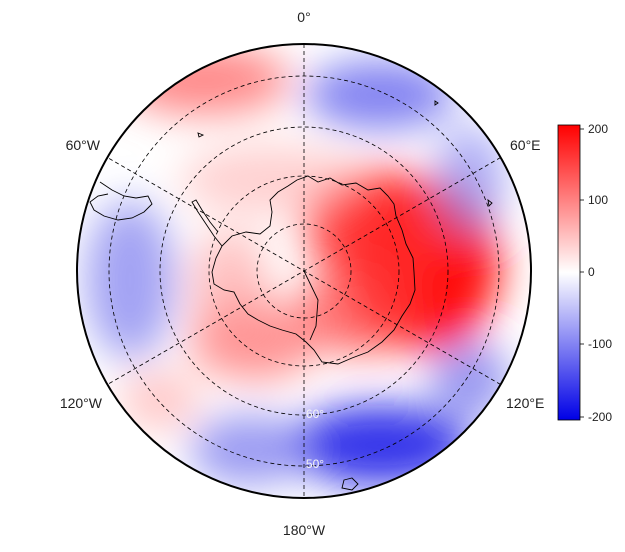  Describe the element at coordinates (207, 223) in the screenshot. I see `antarctic-peninsula` at that location.